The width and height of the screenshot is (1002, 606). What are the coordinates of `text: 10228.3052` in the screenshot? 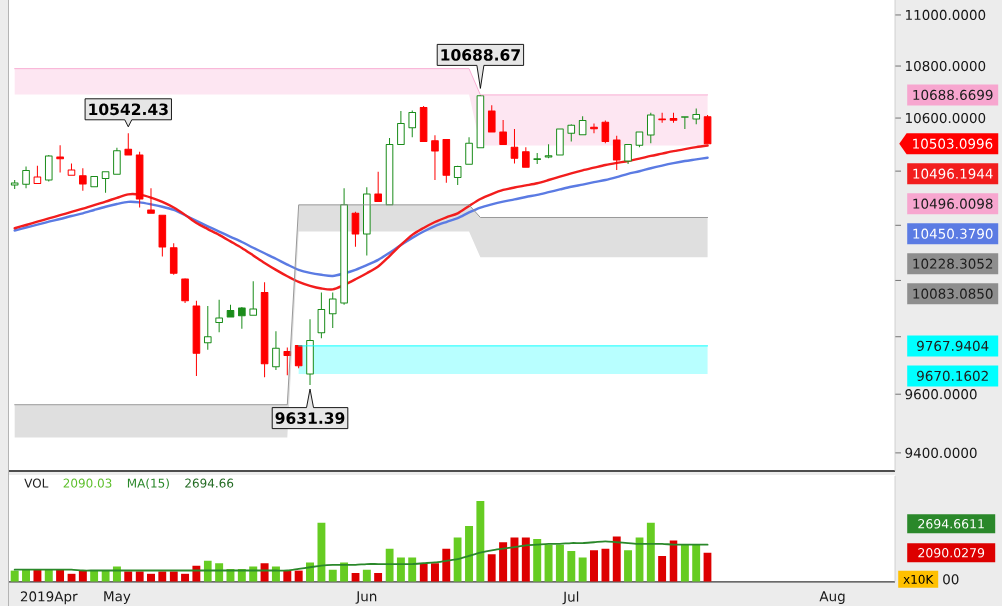 It's located at (953, 263).